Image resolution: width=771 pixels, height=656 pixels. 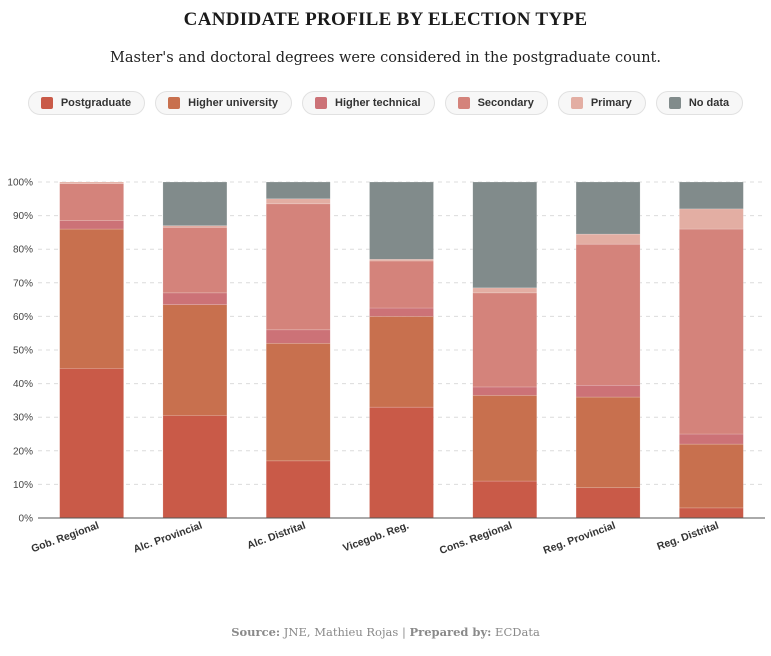 What do you see at coordinates (23, 485) in the screenshot?
I see `y-tick-label: 10%` at bounding box center [23, 485].